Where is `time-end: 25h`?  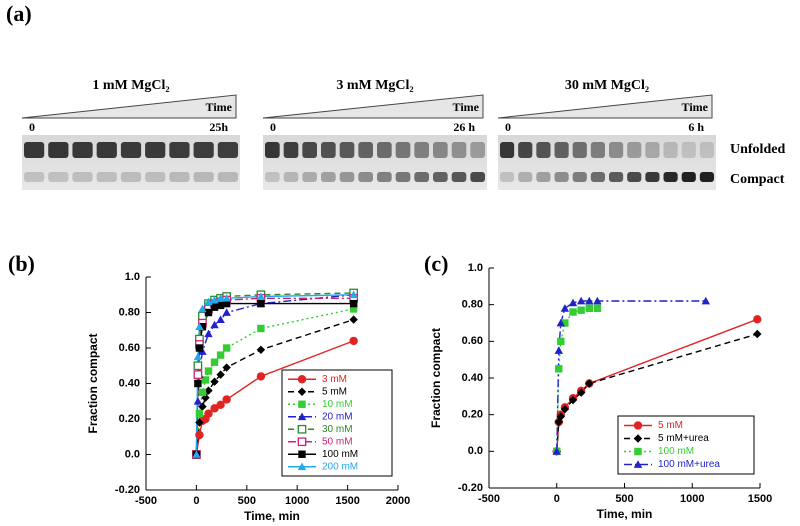 time-end: 25h is located at coordinates (218, 127).